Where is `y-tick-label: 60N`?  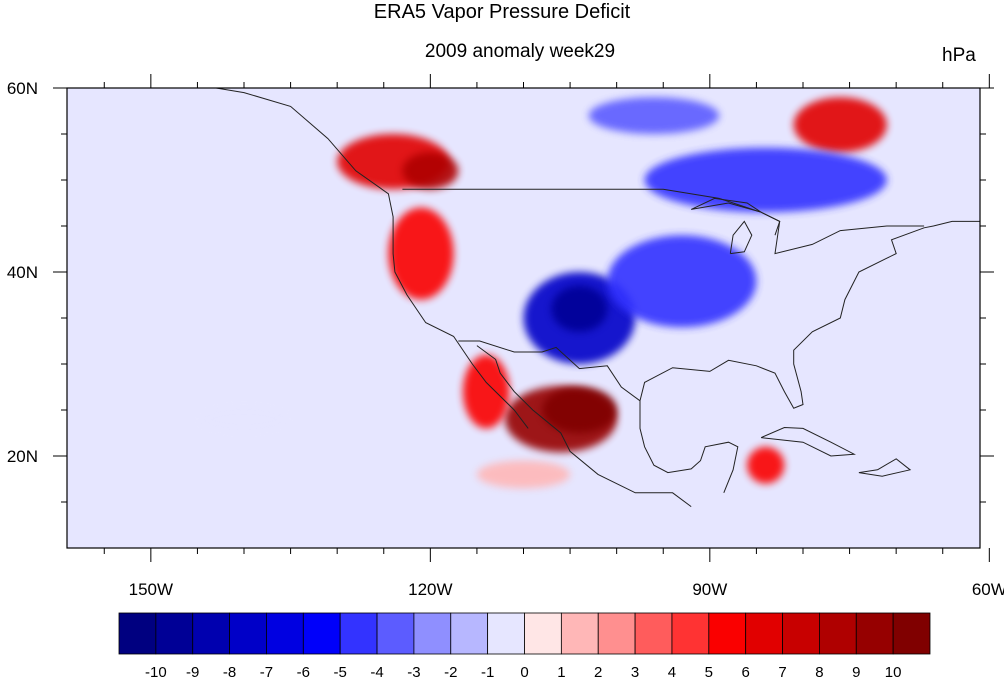
y-tick-label: 60N is located at coordinates (22, 88).